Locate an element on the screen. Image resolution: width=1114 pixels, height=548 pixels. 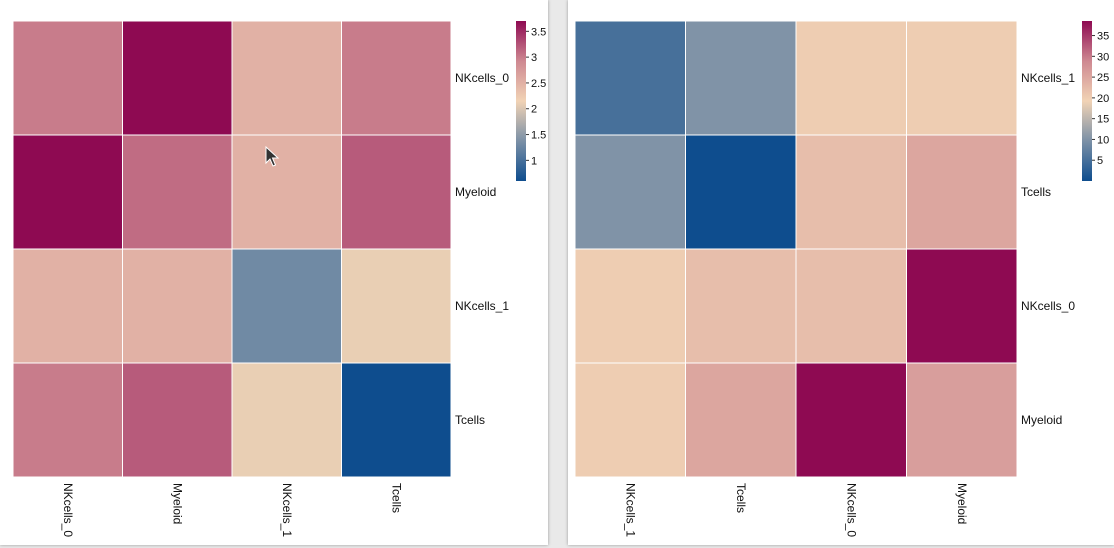
colorbar-tick-label: 5 is located at coordinates (1100, 161).